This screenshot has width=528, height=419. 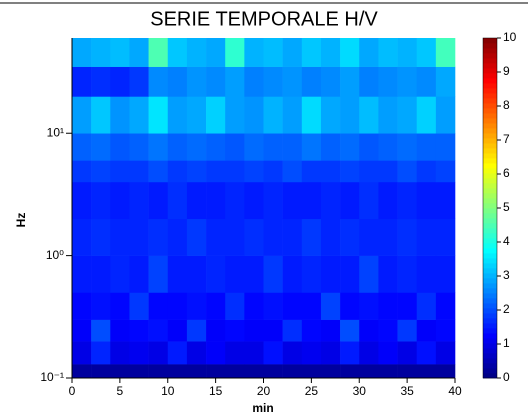 I want to click on x-tick-label: 20, so click(x=264, y=391).